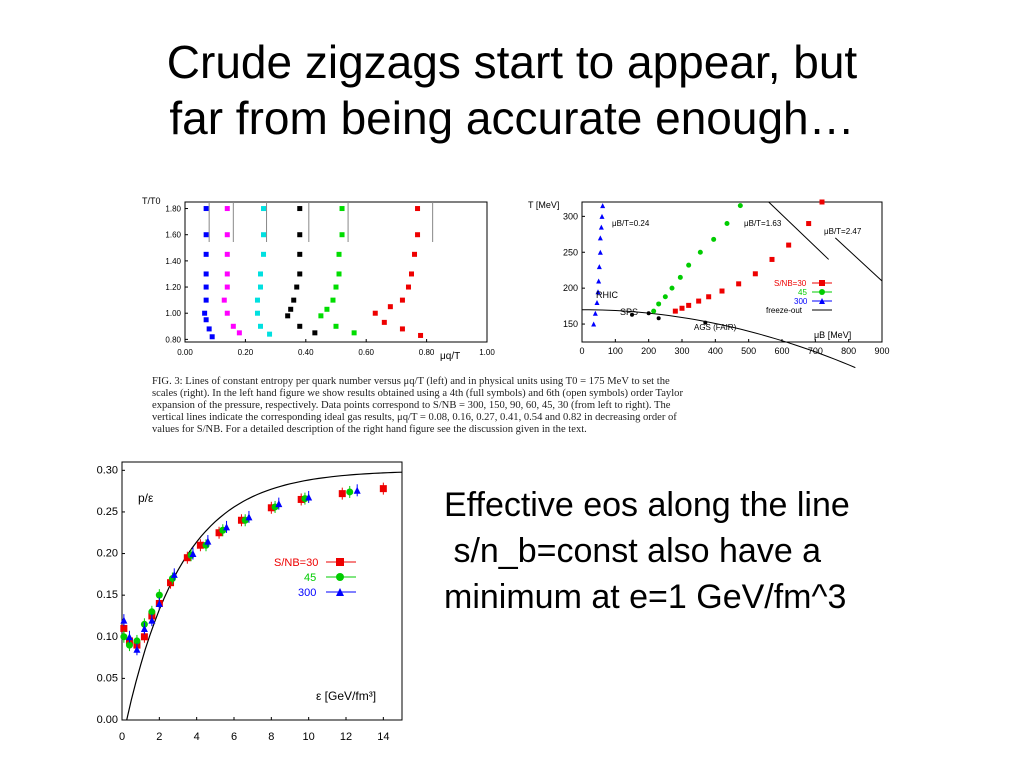 The image size is (1024, 768). I want to click on x-tick-label: 2, so click(159, 737).